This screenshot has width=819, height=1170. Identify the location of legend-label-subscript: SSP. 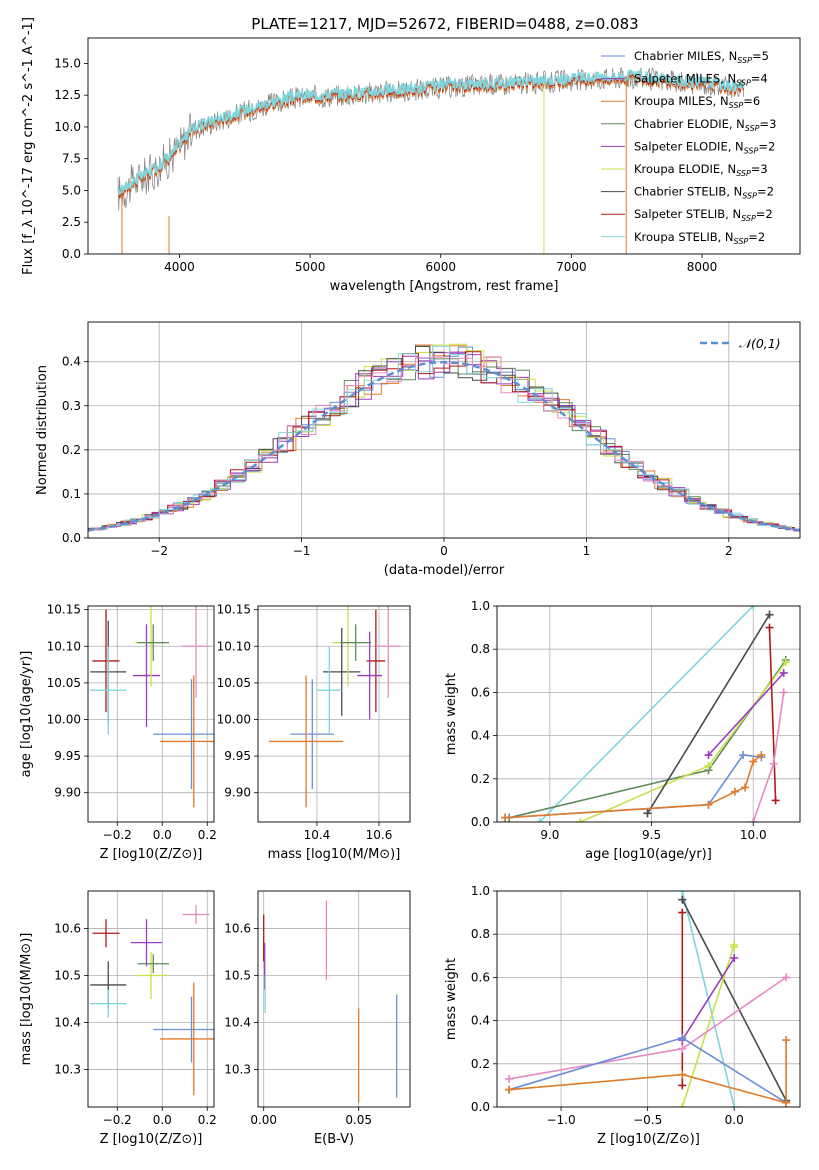
(752, 128).